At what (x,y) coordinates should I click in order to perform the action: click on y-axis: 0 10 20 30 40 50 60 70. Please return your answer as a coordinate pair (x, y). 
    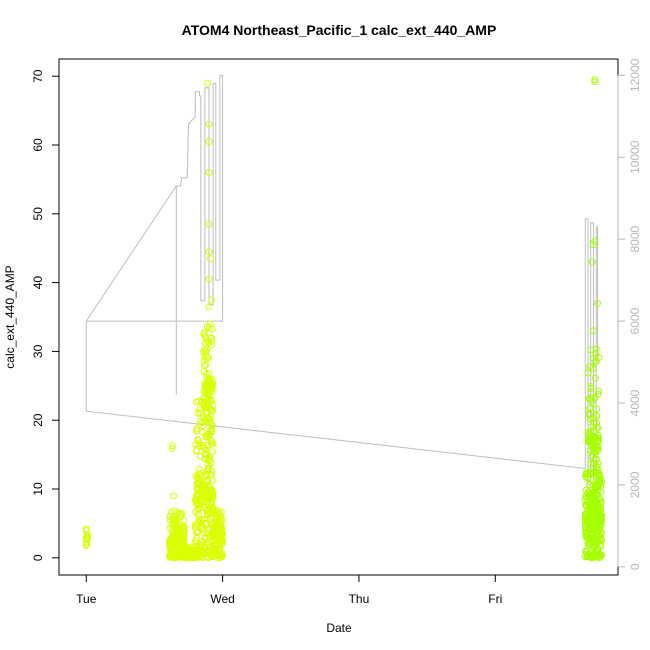
    Looking at the image, I should click on (45, 315).